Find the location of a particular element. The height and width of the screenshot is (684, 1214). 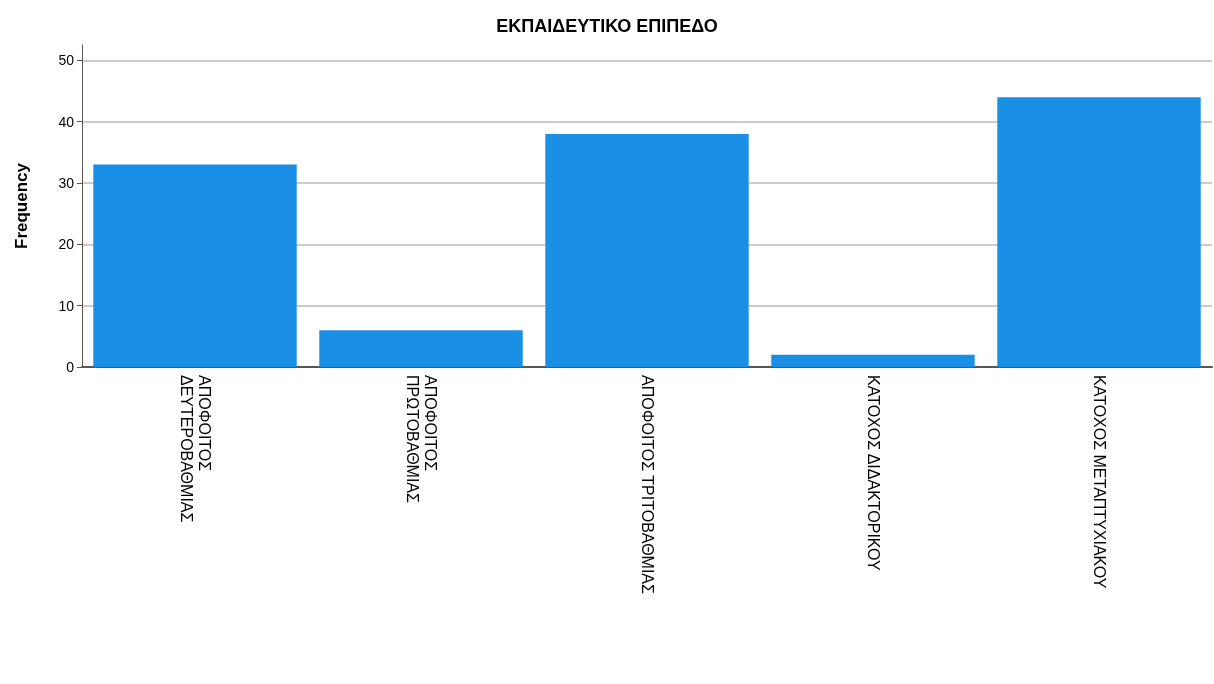

x-tick-label: ΚΑΤΟΧΟΣ ΔΙΔΑΚΤΟΡΙΚΟΥ is located at coordinates (873, 473).